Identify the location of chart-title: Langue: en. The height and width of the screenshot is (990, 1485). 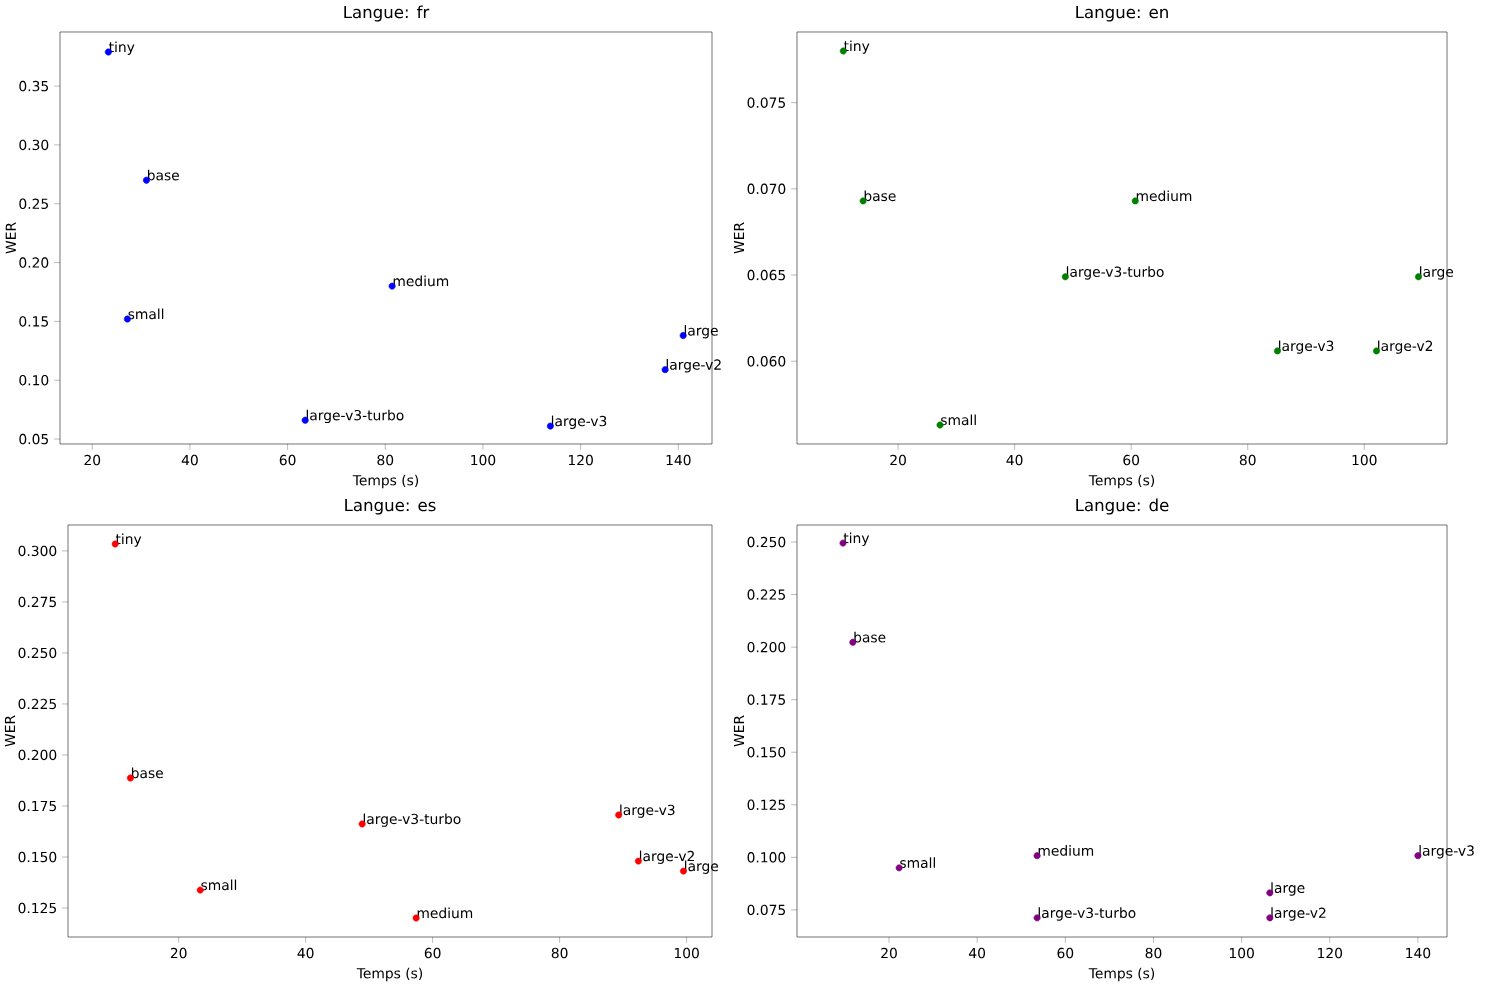
(1122, 14).